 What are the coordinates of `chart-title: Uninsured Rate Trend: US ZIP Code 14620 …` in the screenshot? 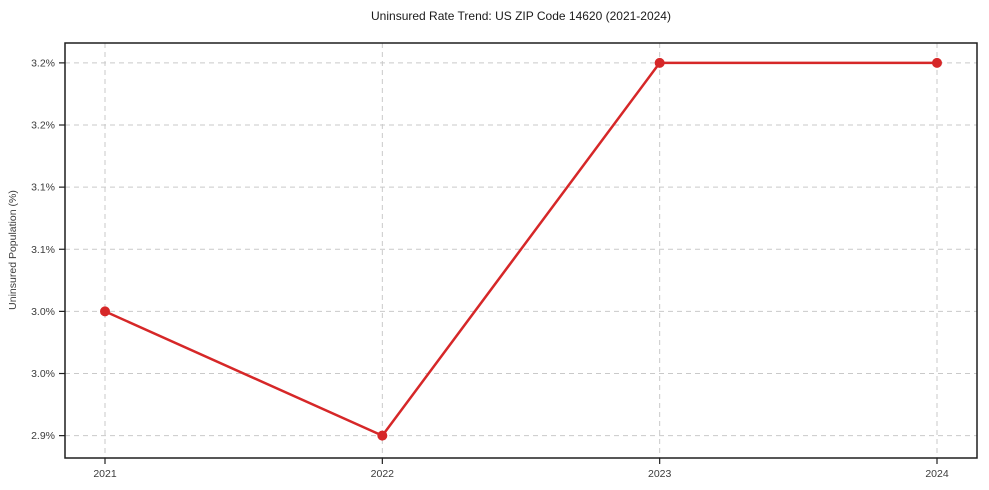 It's located at (521, 16).